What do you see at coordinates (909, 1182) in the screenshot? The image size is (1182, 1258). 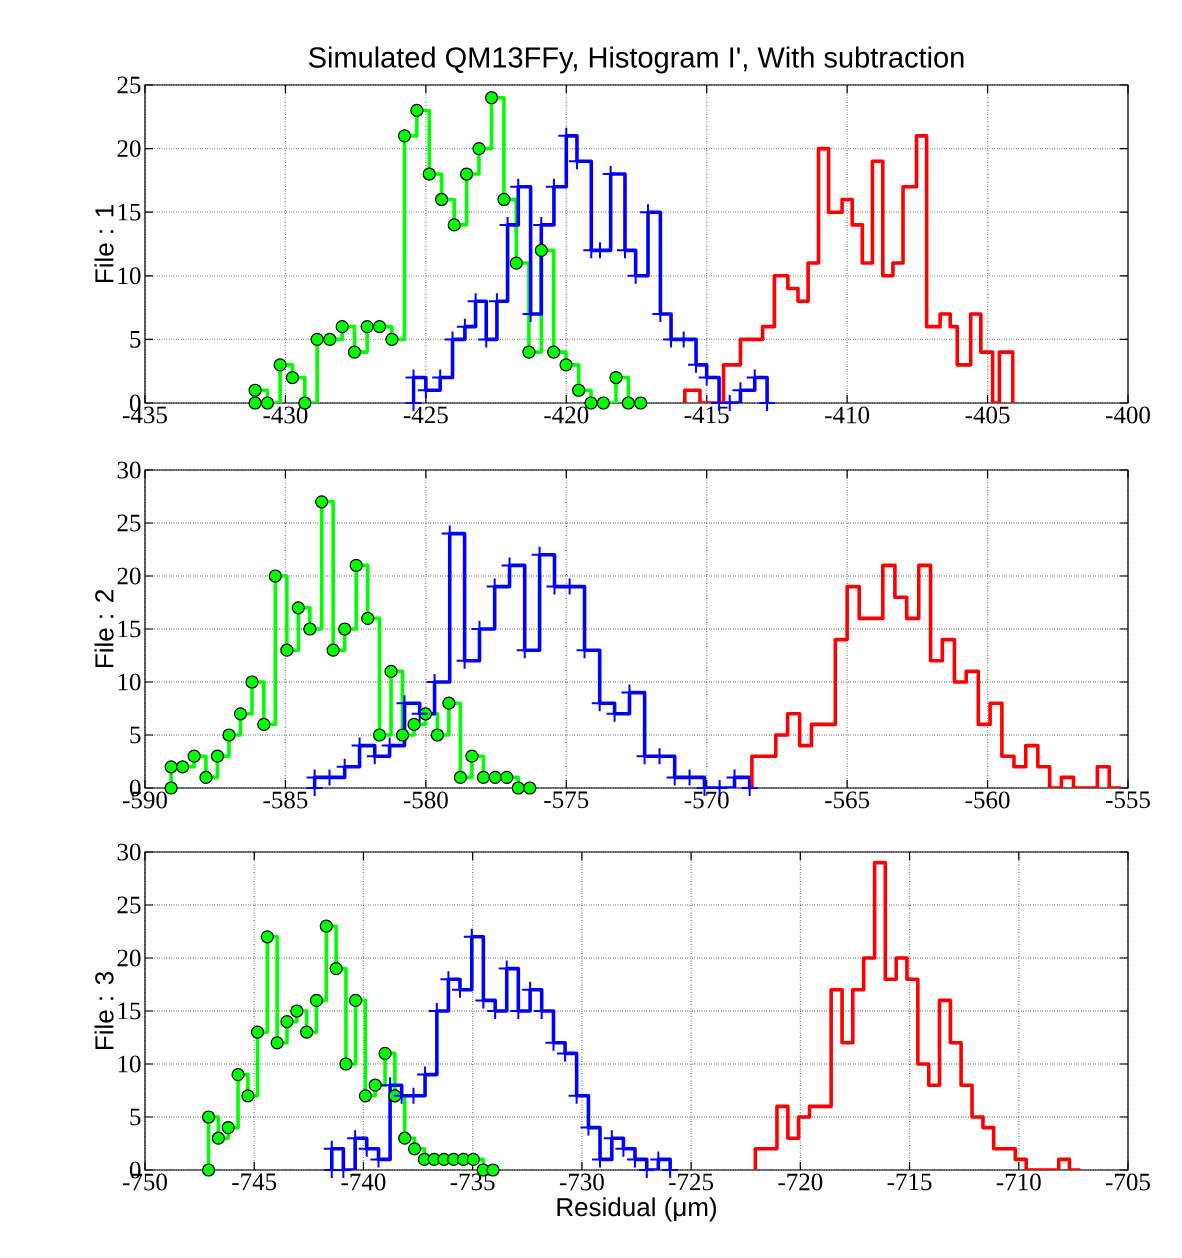 I see `x-tick-label: -715` at bounding box center [909, 1182].